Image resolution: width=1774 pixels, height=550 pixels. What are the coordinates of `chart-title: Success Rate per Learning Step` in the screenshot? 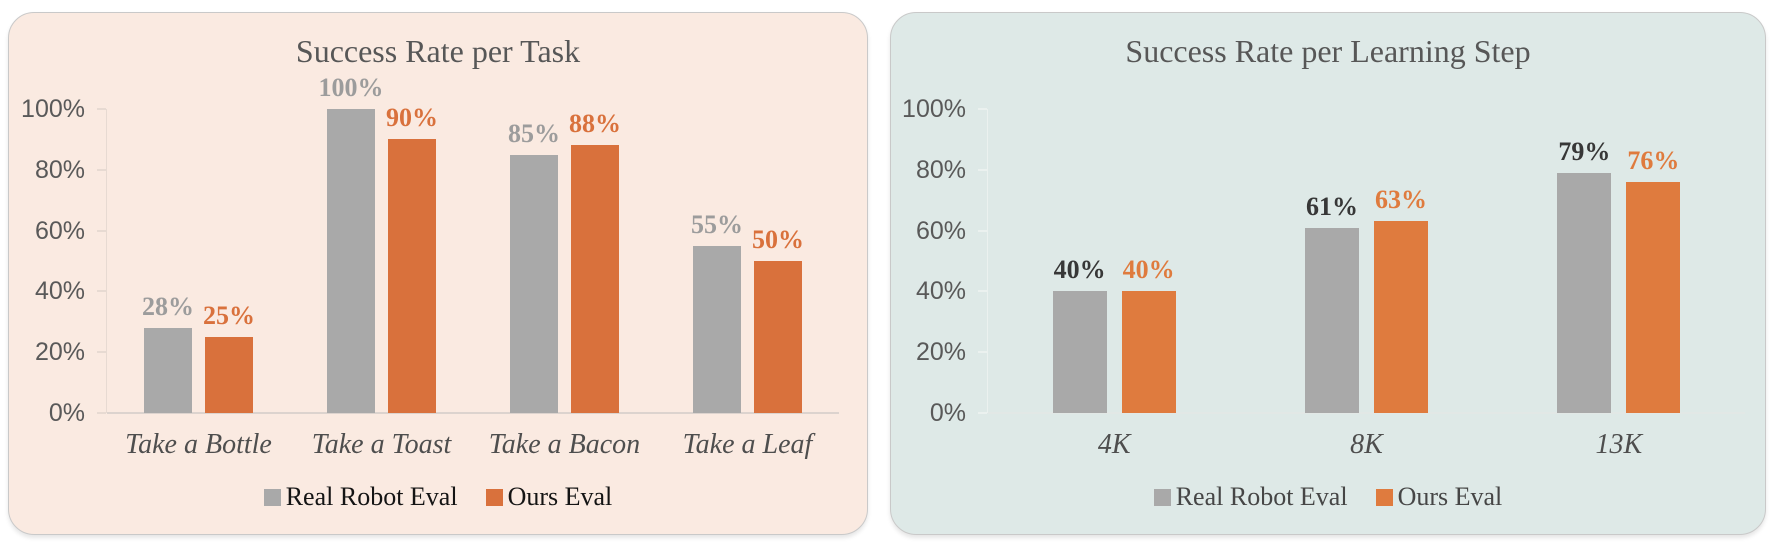 It's located at (1328, 51).